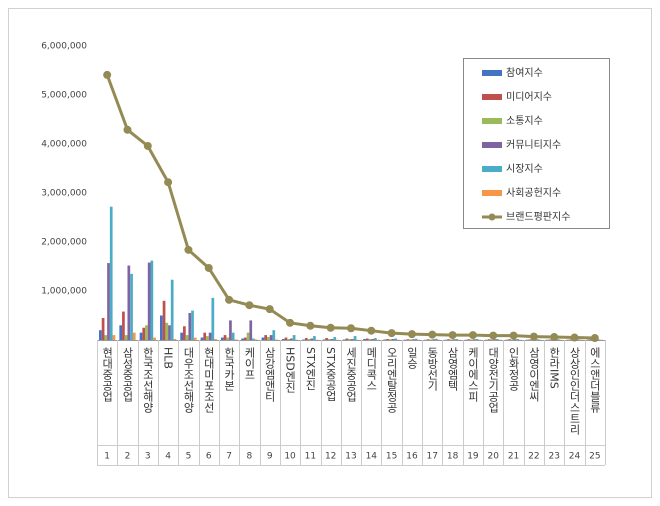 The height and width of the screenshot is (506, 660). Describe the element at coordinates (310, 457) in the screenshot. I see `rank-label: 11` at that location.